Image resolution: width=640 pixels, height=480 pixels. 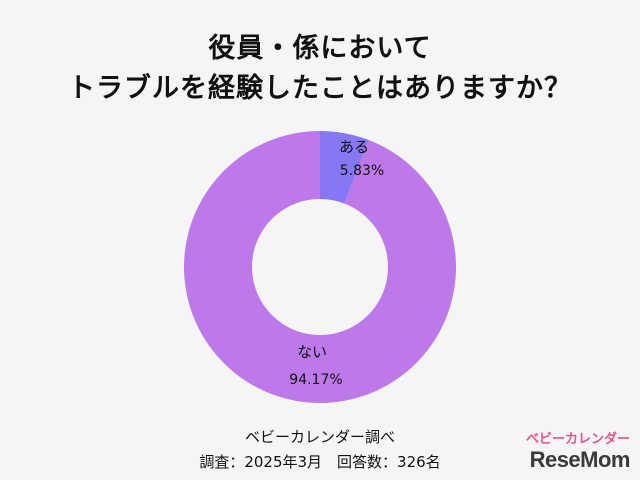 I want to click on logo-wordmark: ReseMom, so click(x=580, y=459).